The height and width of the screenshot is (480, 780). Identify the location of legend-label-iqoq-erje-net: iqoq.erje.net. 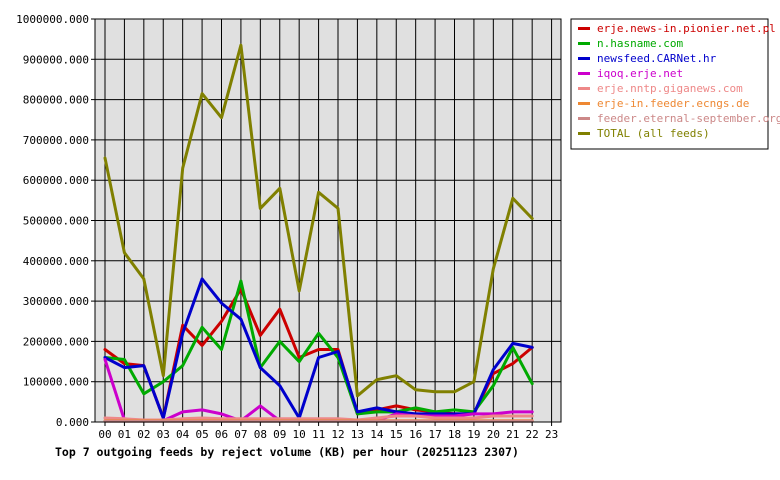
(640, 73).